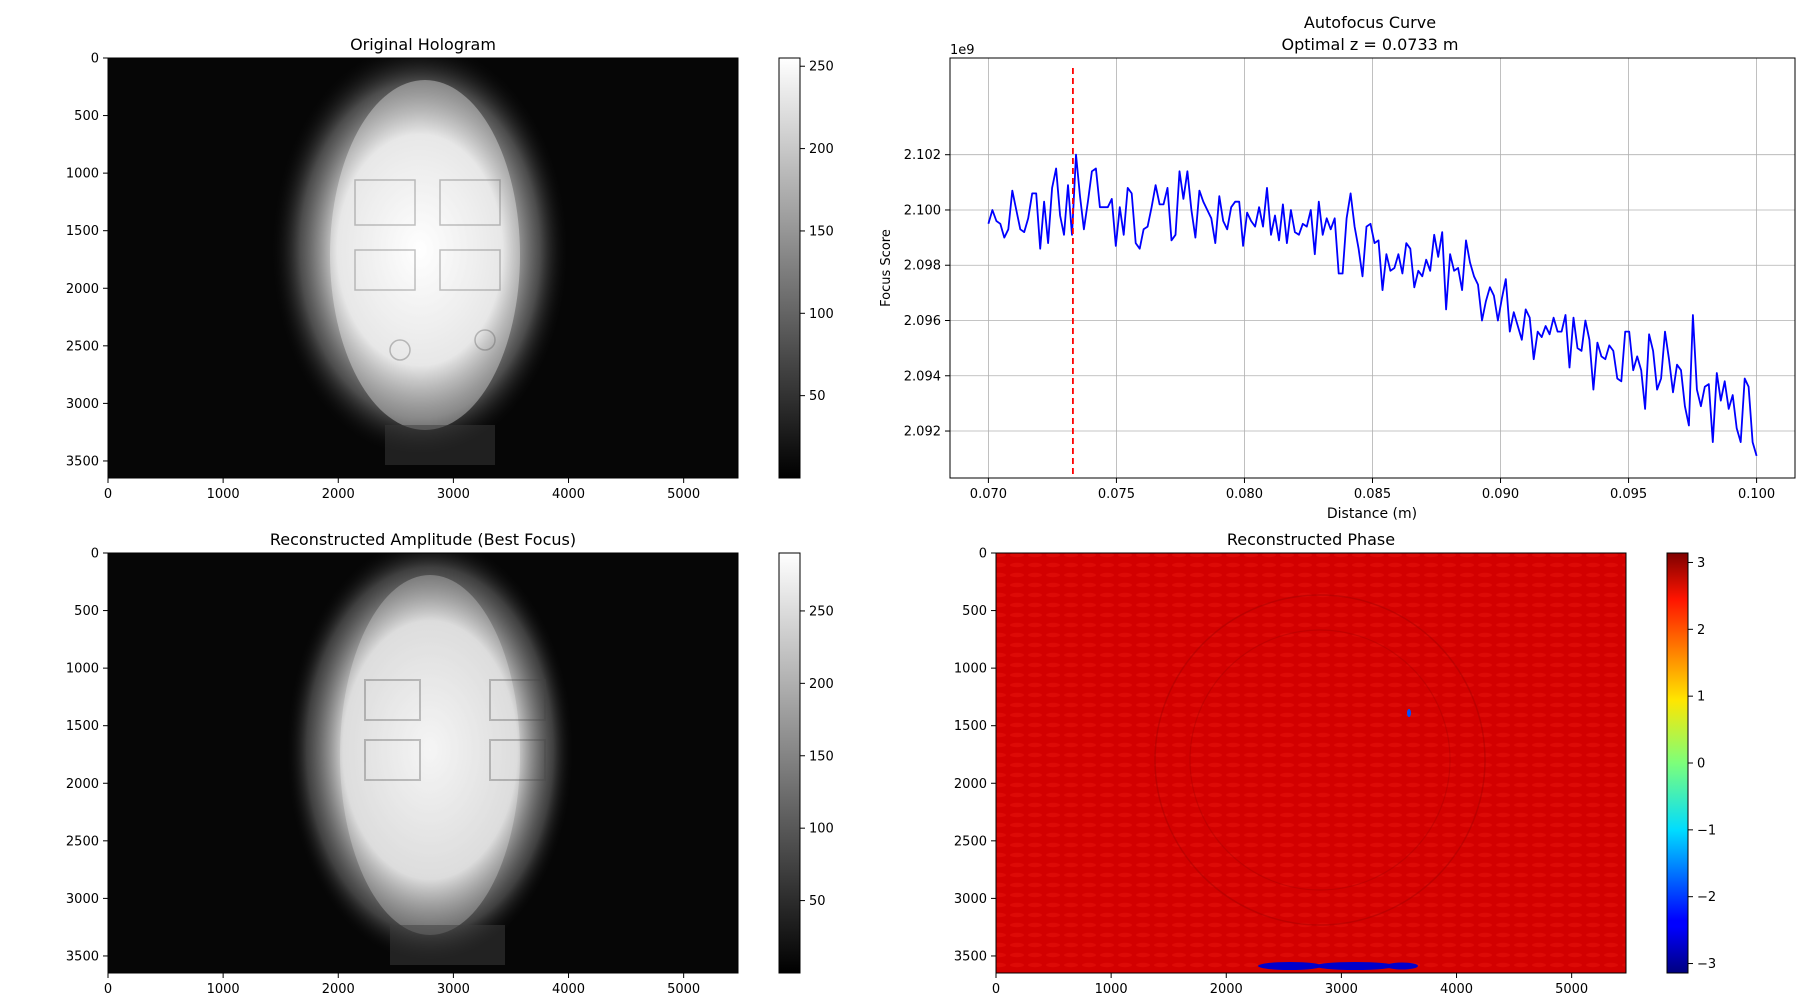 The width and height of the screenshot is (1800, 1000). Describe the element at coordinates (1372, 494) in the screenshot. I see `x-tick-label: 0.085` at that location.